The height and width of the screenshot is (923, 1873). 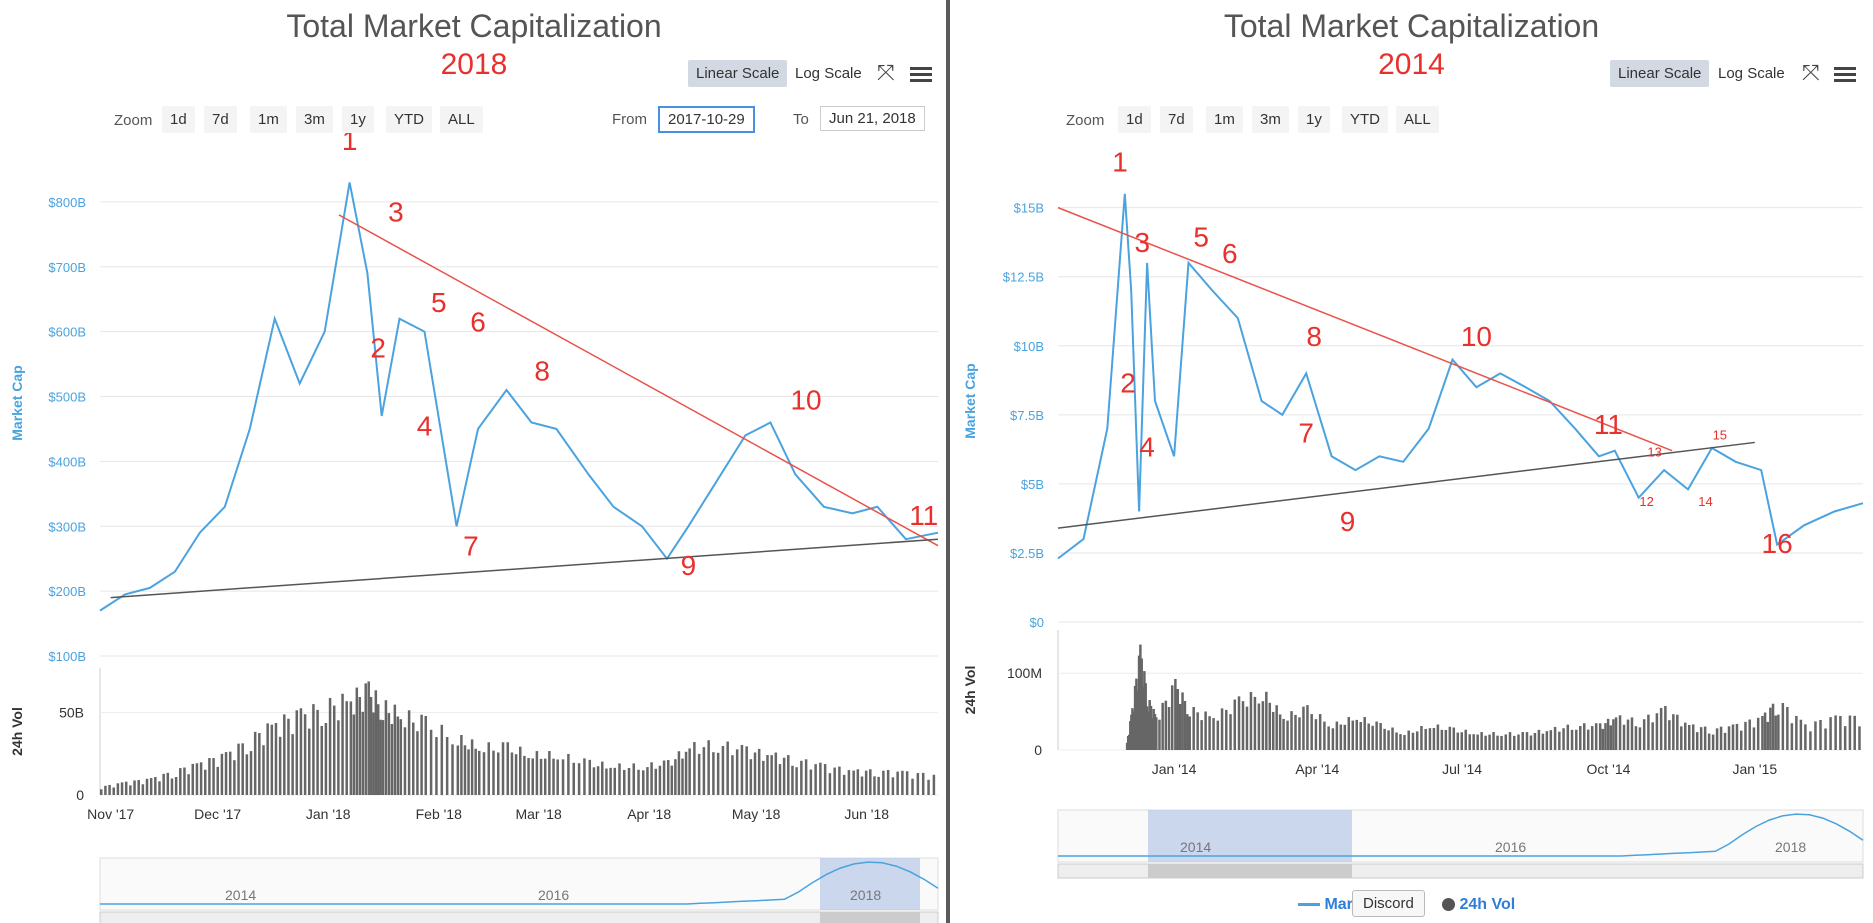 I want to click on wave-annotation: 4, so click(x=425, y=425).